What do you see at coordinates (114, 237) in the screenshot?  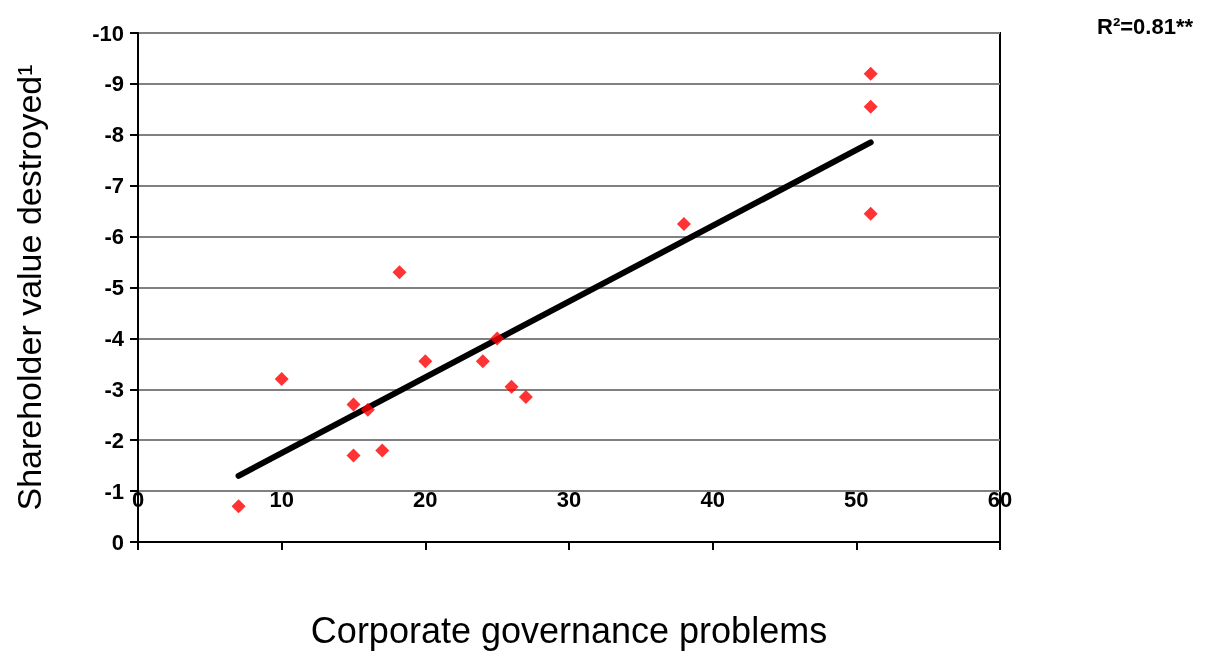 I see `y-tick-label: -6` at bounding box center [114, 237].